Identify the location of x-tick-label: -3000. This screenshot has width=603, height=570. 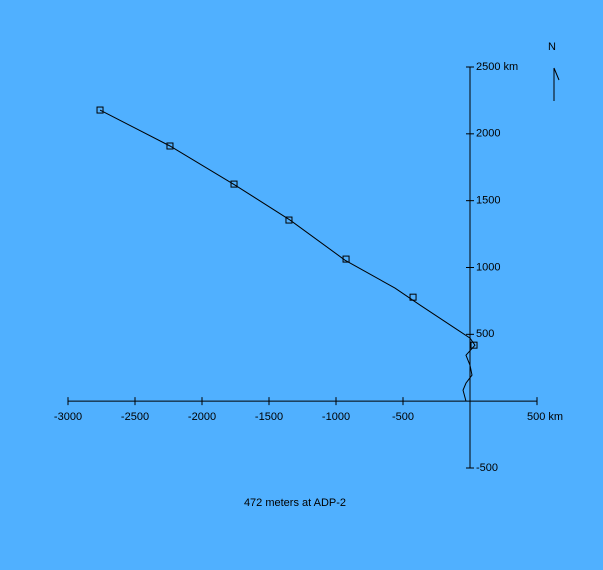
(68, 417).